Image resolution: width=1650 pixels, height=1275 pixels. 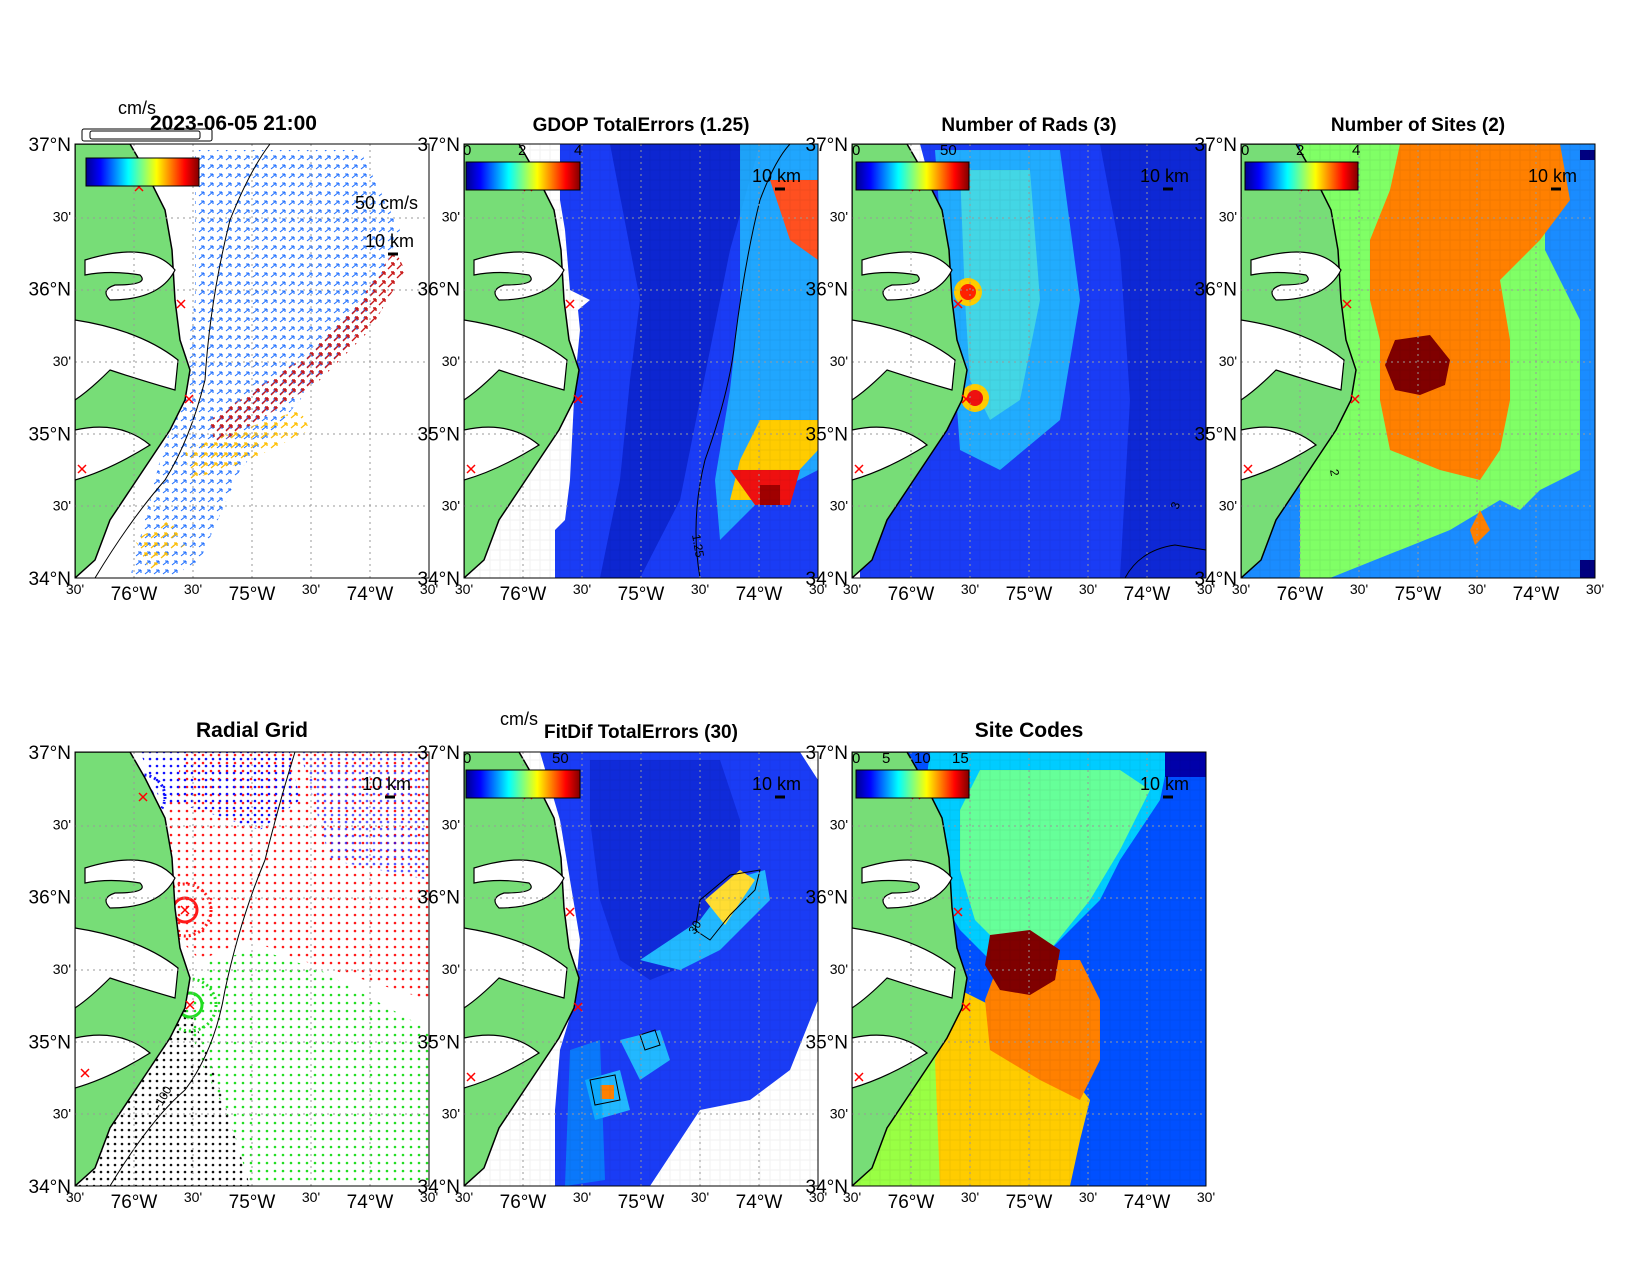 What do you see at coordinates (307, 347) in the screenshot?
I see `gulf-stream-vectors` at bounding box center [307, 347].